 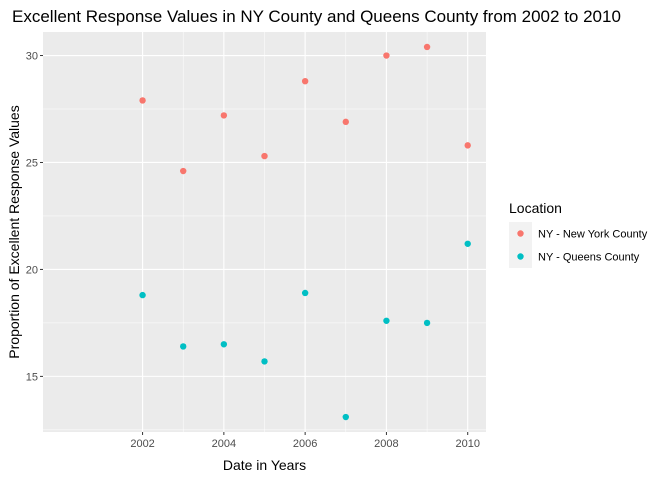 I want to click on y-tick-label: 15, so click(x=32, y=377).